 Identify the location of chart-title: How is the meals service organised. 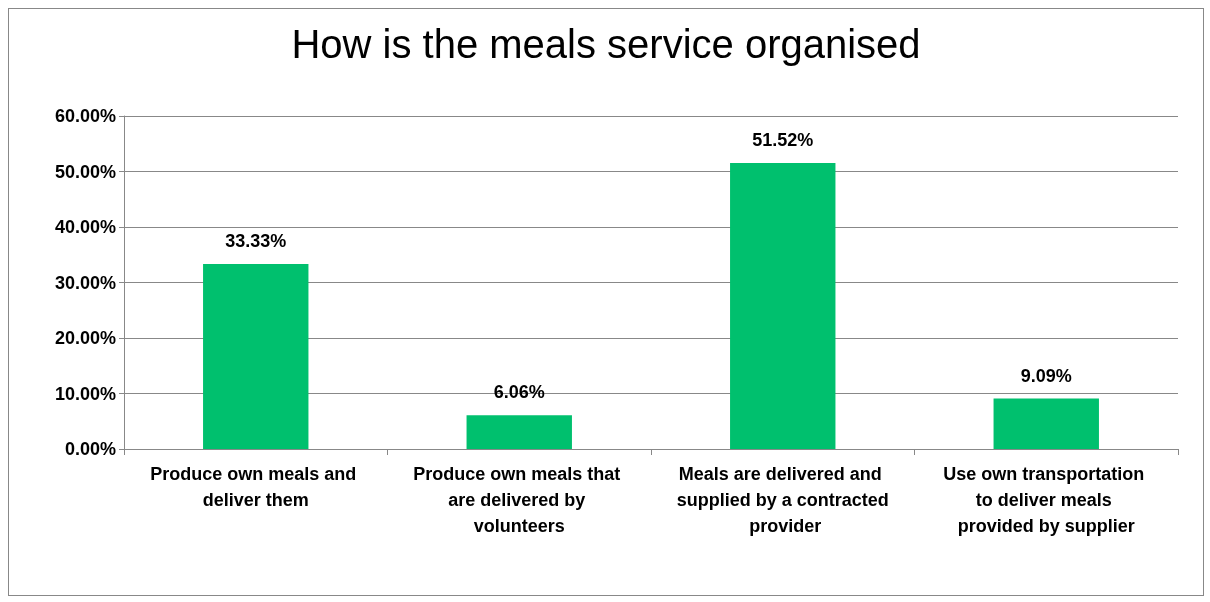
(606, 44).